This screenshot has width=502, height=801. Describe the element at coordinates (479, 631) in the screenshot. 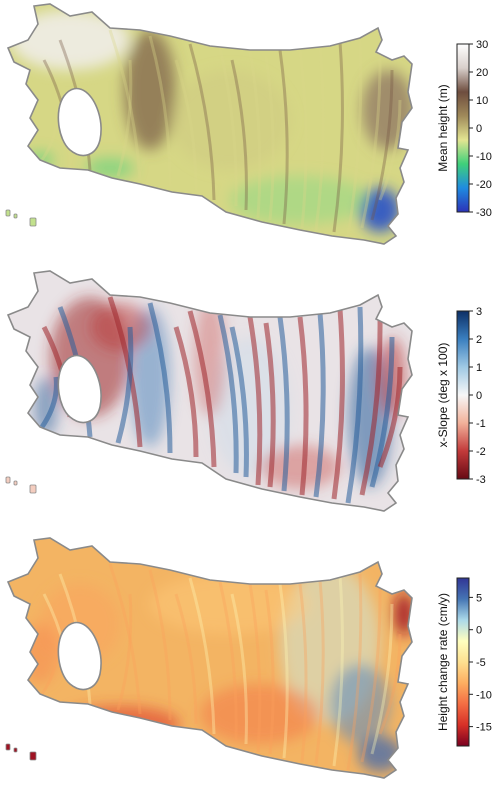

I see `height-change-rate-colorbar-tick-label: 0` at that location.